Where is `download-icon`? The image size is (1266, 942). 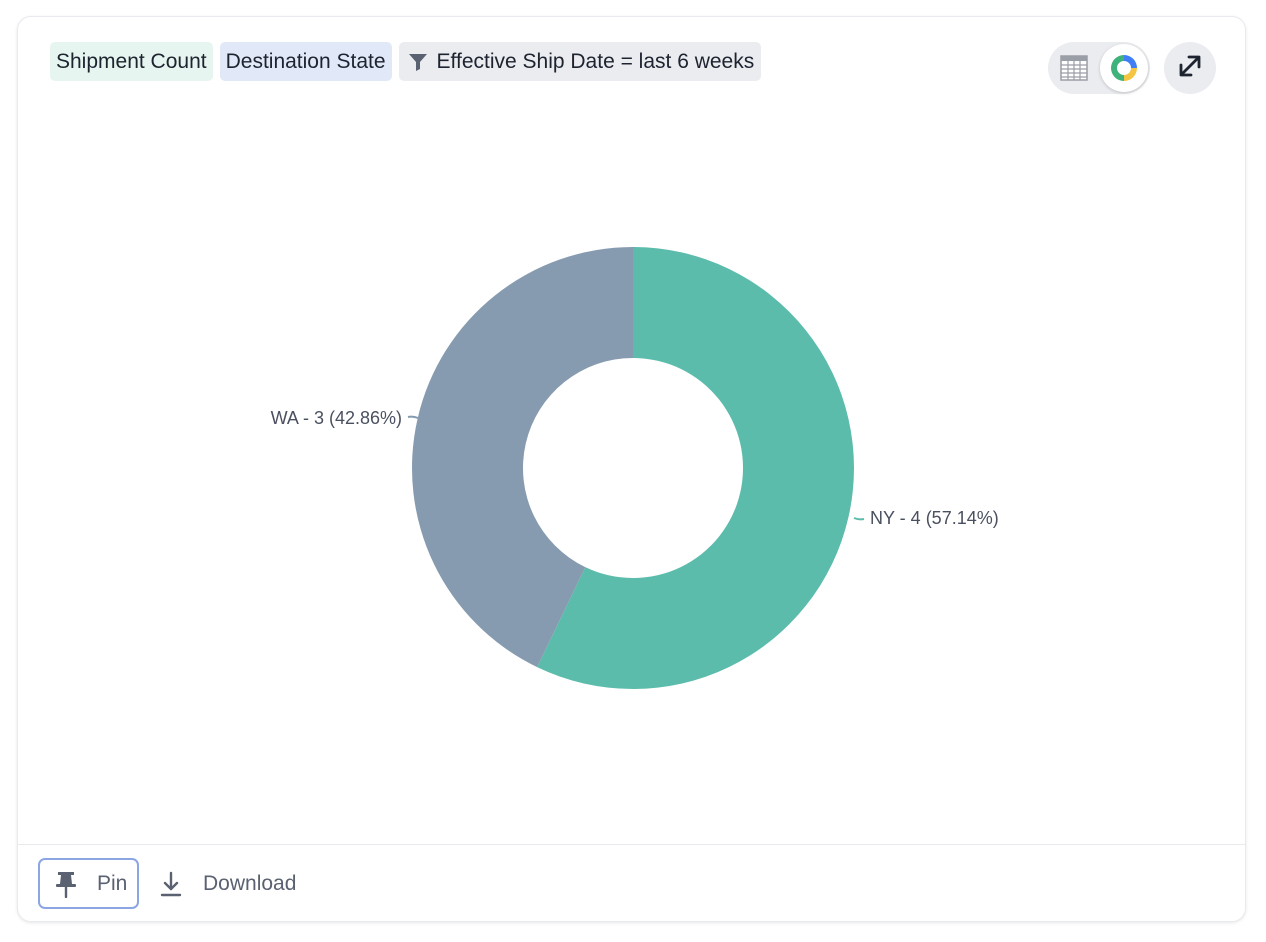 download-icon is located at coordinates (171, 884).